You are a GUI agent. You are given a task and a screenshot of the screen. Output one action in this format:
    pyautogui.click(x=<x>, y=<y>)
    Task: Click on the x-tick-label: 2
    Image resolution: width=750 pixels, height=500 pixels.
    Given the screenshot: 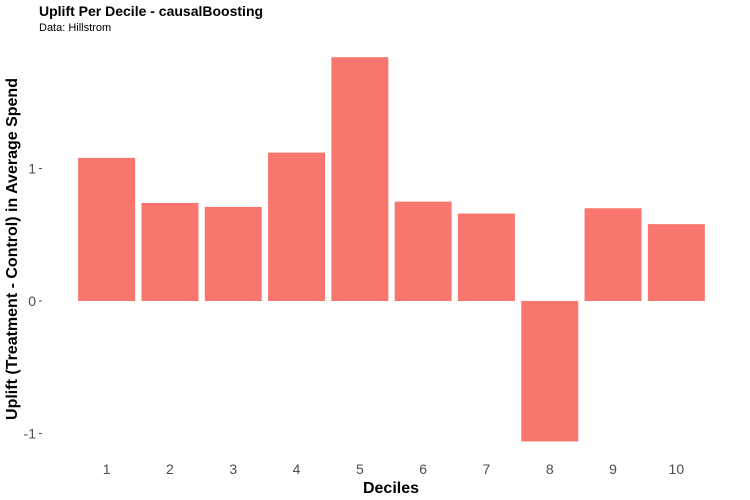 What is the action you would take?
    pyautogui.click(x=170, y=469)
    